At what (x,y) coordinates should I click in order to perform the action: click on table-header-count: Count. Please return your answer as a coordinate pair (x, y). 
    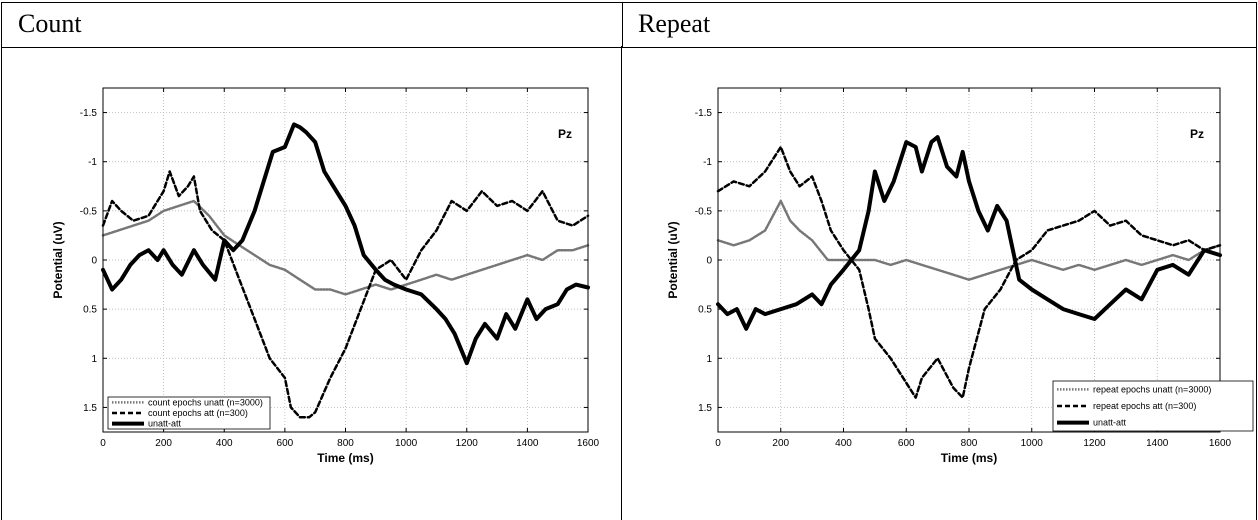
    Looking at the image, I should click on (312, 25).